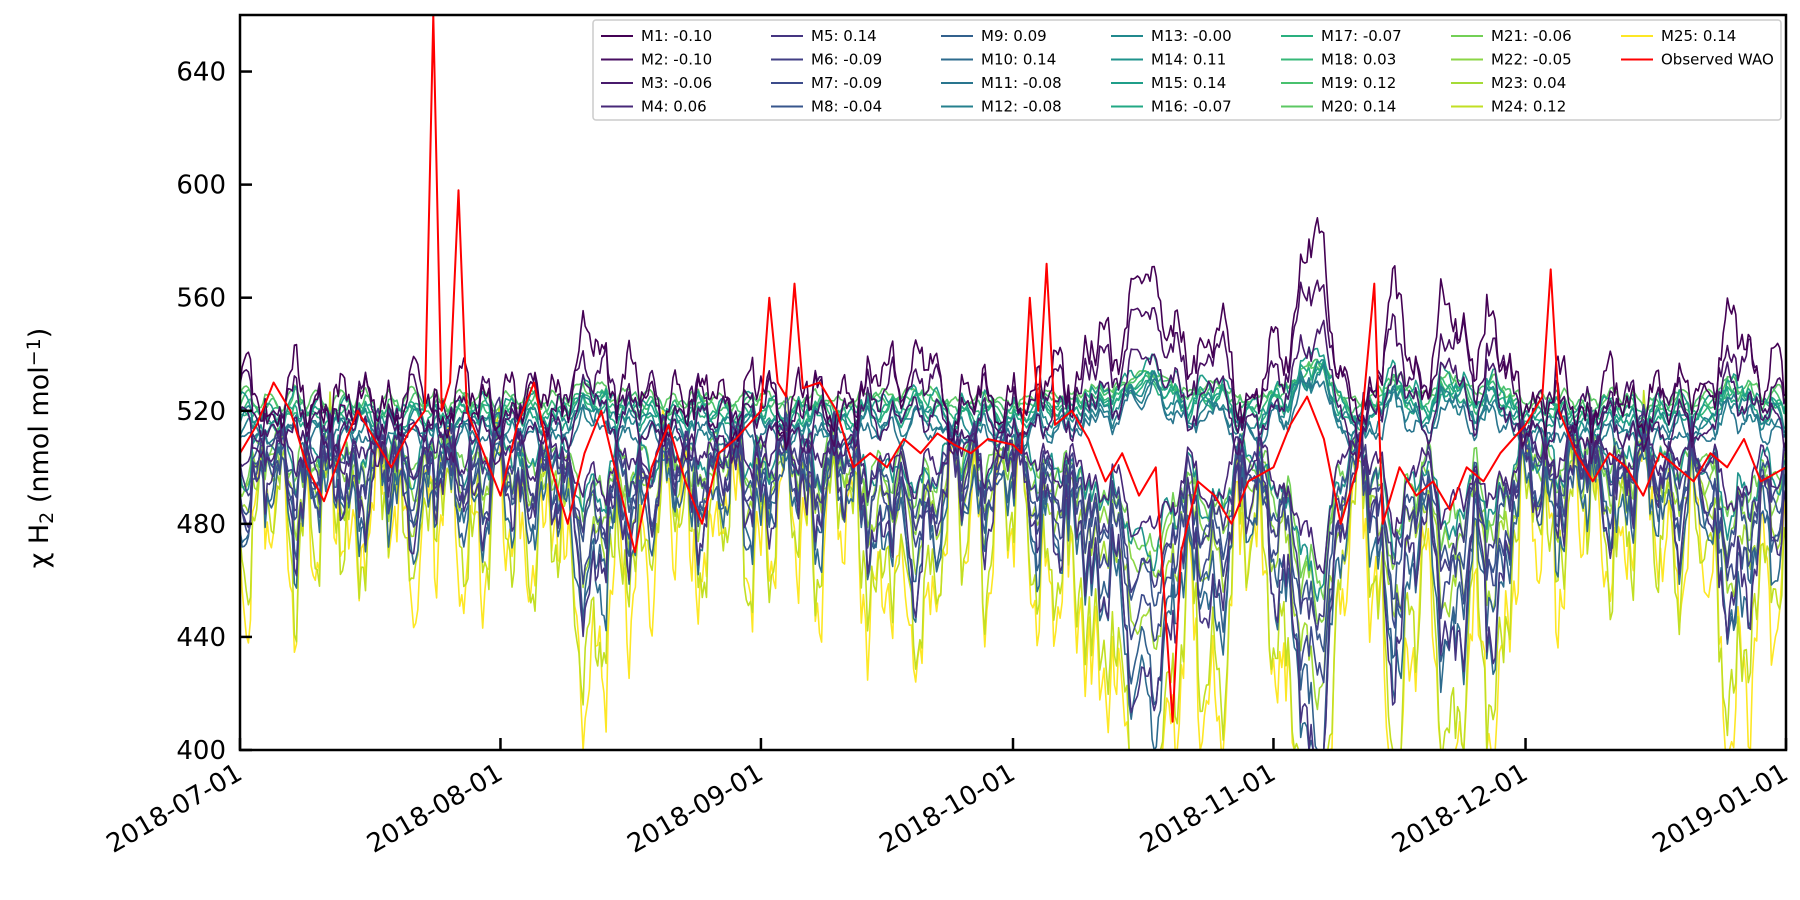  What do you see at coordinates (674, 107) in the screenshot?
I see `legend-entry-4: M4: 0.06` at bounding box center [674, 107].